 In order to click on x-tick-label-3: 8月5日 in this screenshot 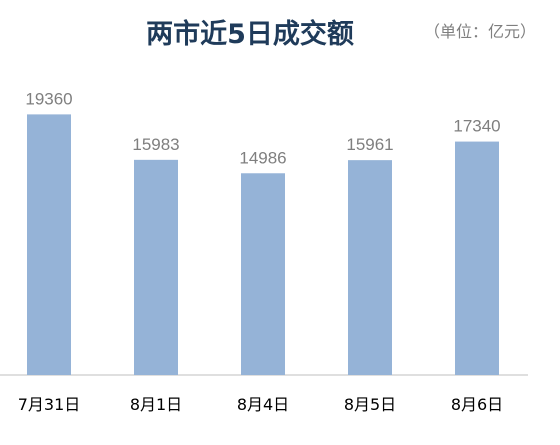, I will do `click(370, 404)`.